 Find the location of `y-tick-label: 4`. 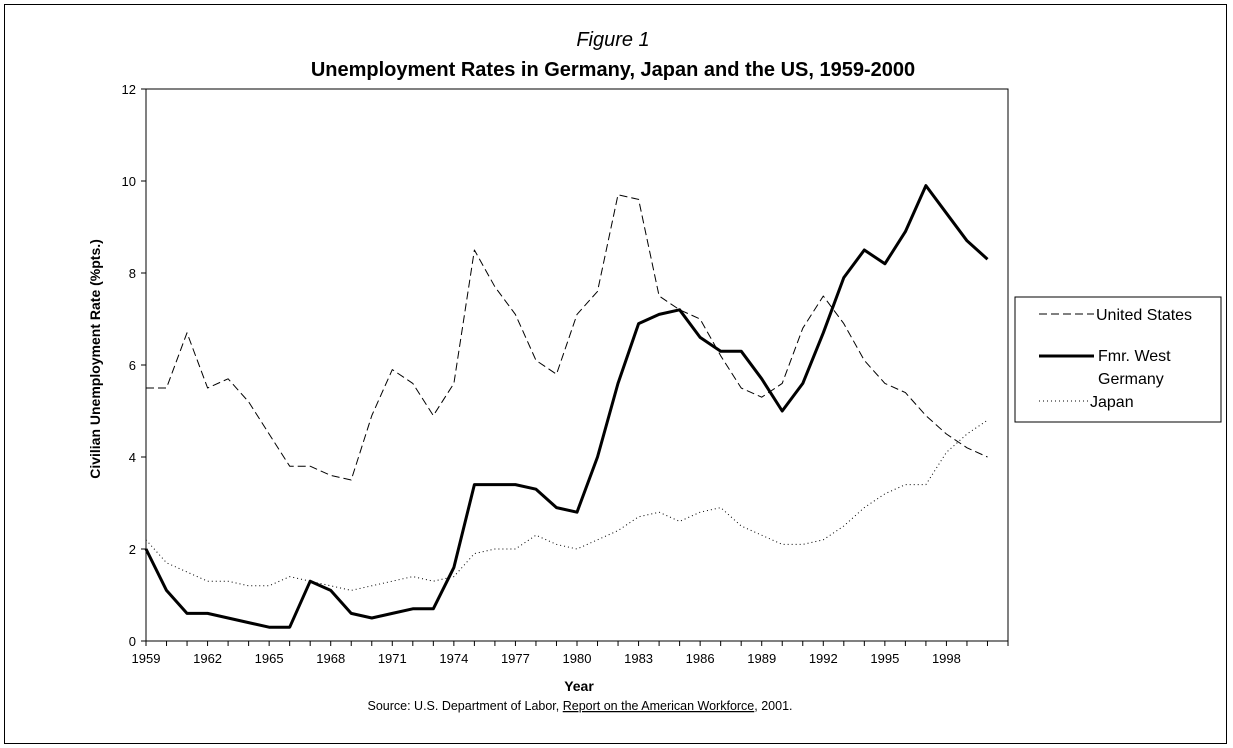

y-tick-label: 4 is located at coordinates (132, 457).